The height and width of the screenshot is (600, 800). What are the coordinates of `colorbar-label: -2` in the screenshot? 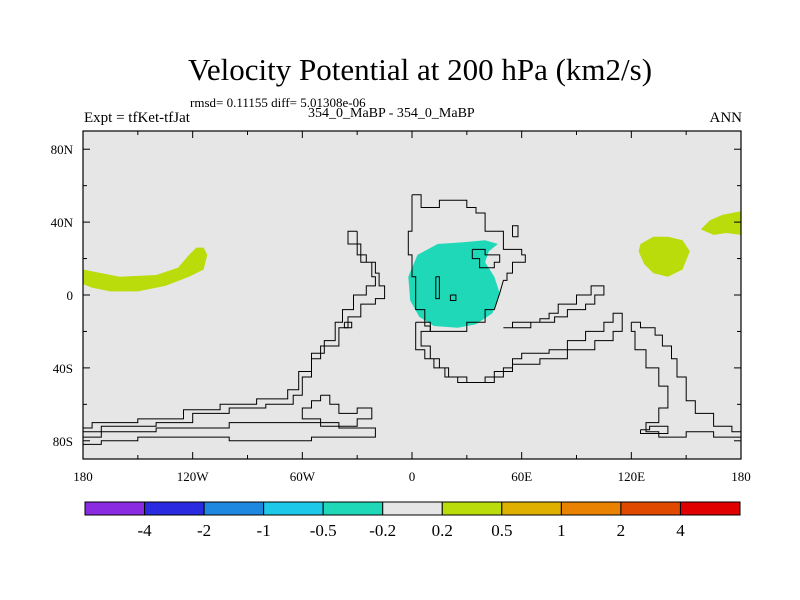 It's located at (204, 530).